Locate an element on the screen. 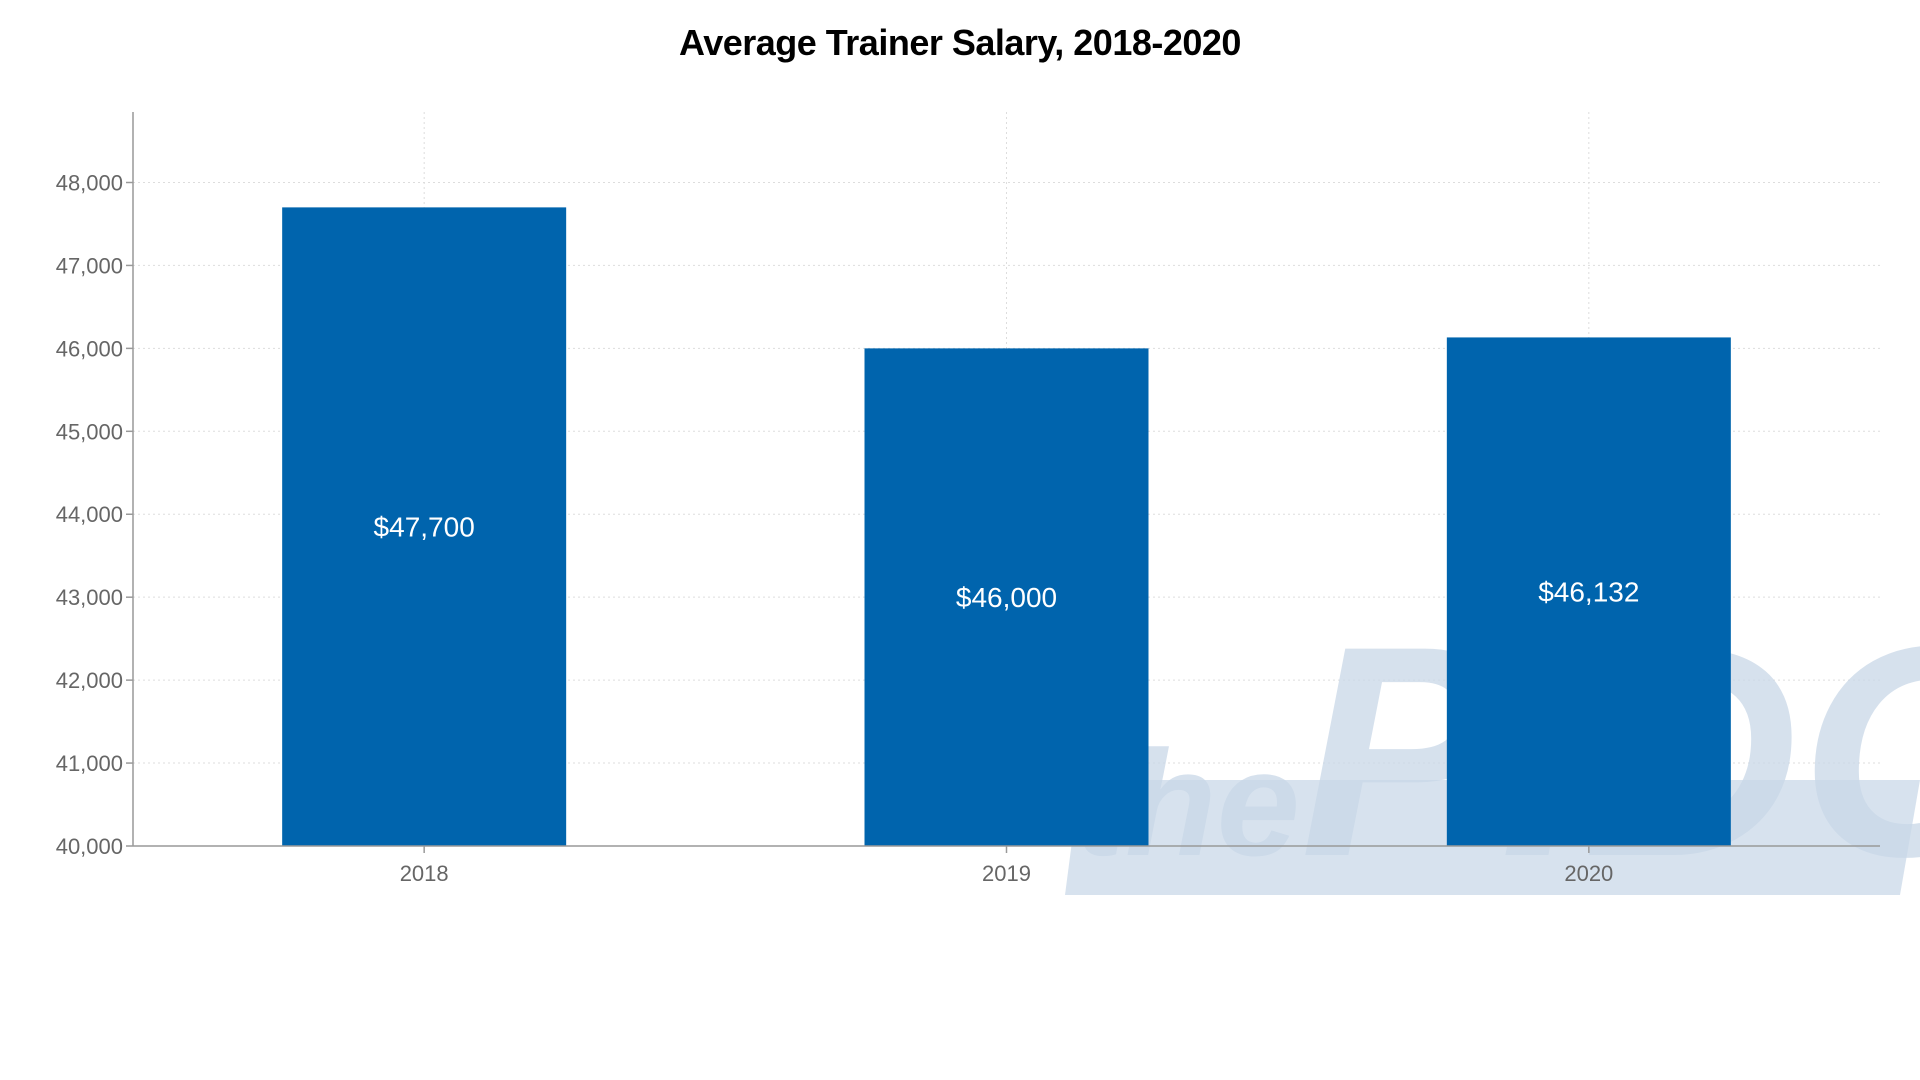 Image resolution: width=1920 pixels, height=1080 pixels. y-tick-label: 46,000 is located at coordinates (89, 348).